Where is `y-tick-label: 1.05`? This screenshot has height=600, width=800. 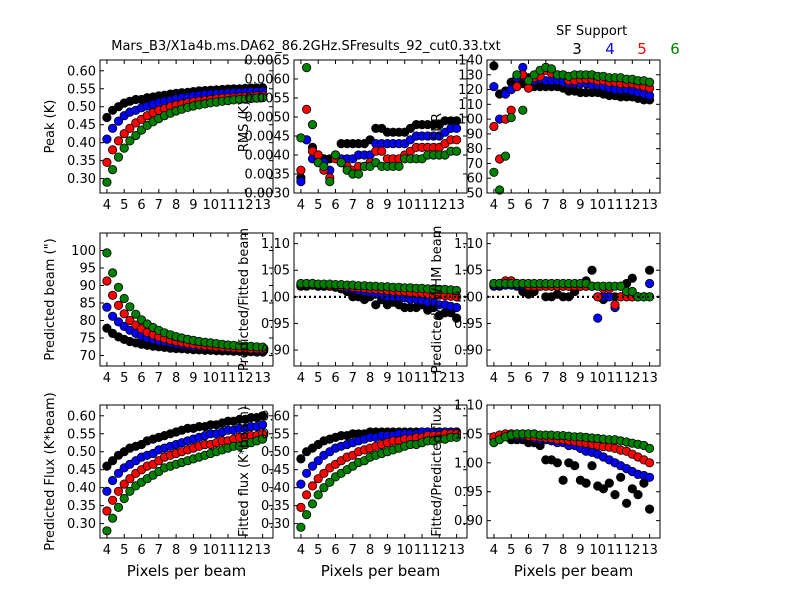 y-tick-label: 1.05 is located at coordinates (468, 434).